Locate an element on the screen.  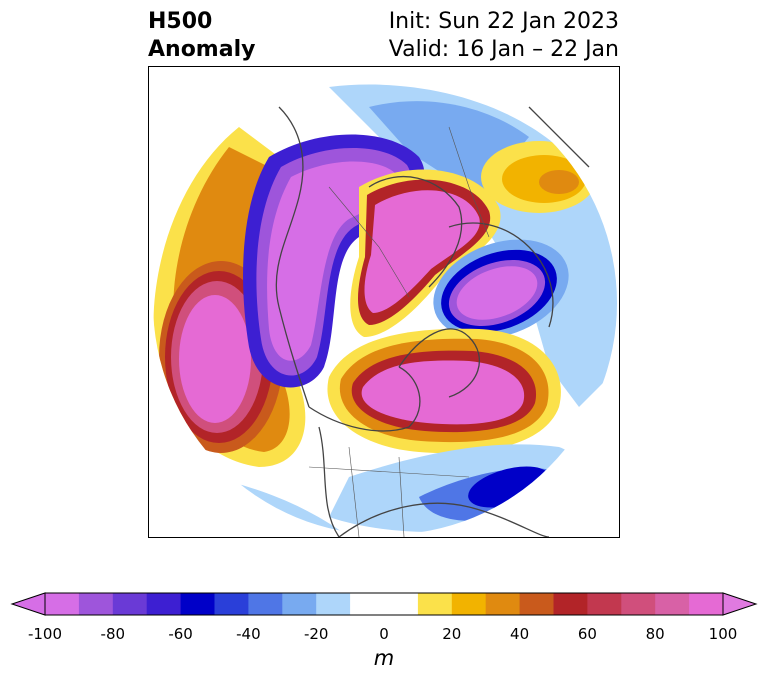
colorbar-tick-label: 60 is located at coordinates (587, 634).